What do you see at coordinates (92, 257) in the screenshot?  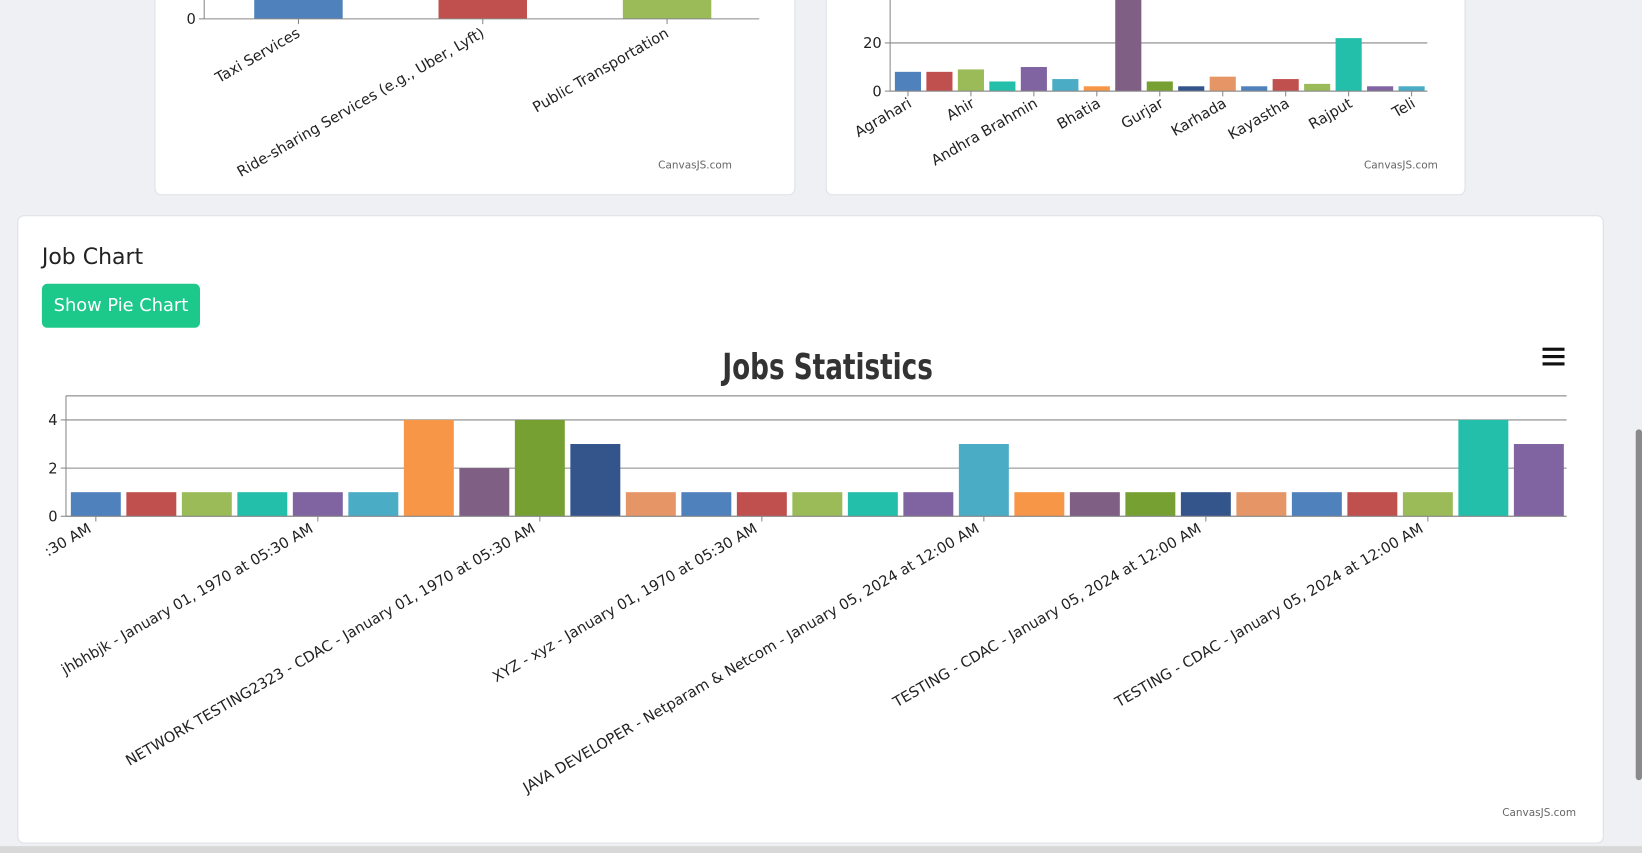 I see `section-heading: Job Chart` at bounding box center [92, 257].